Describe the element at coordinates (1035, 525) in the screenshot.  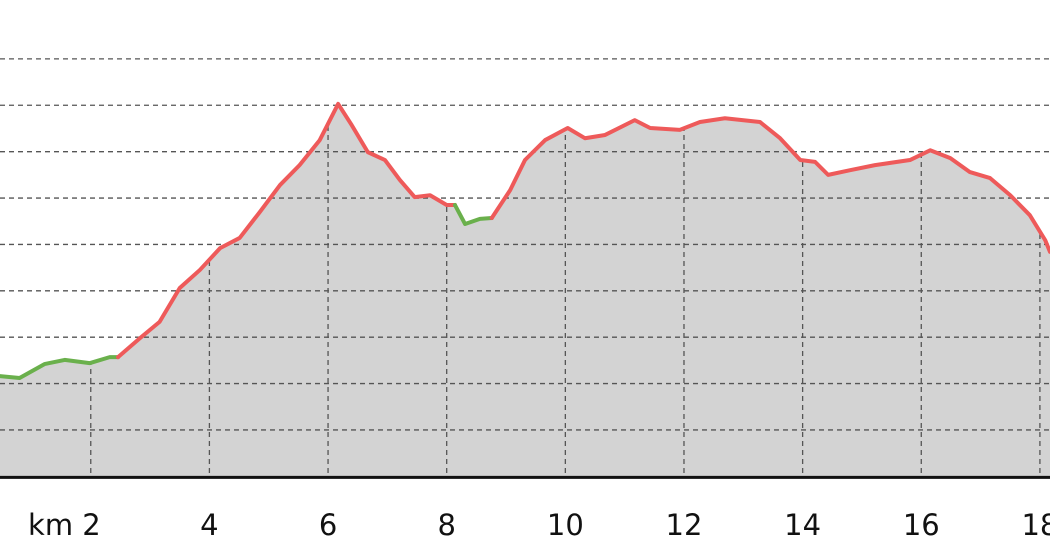
I see `x-tick-label: 18` at that location.